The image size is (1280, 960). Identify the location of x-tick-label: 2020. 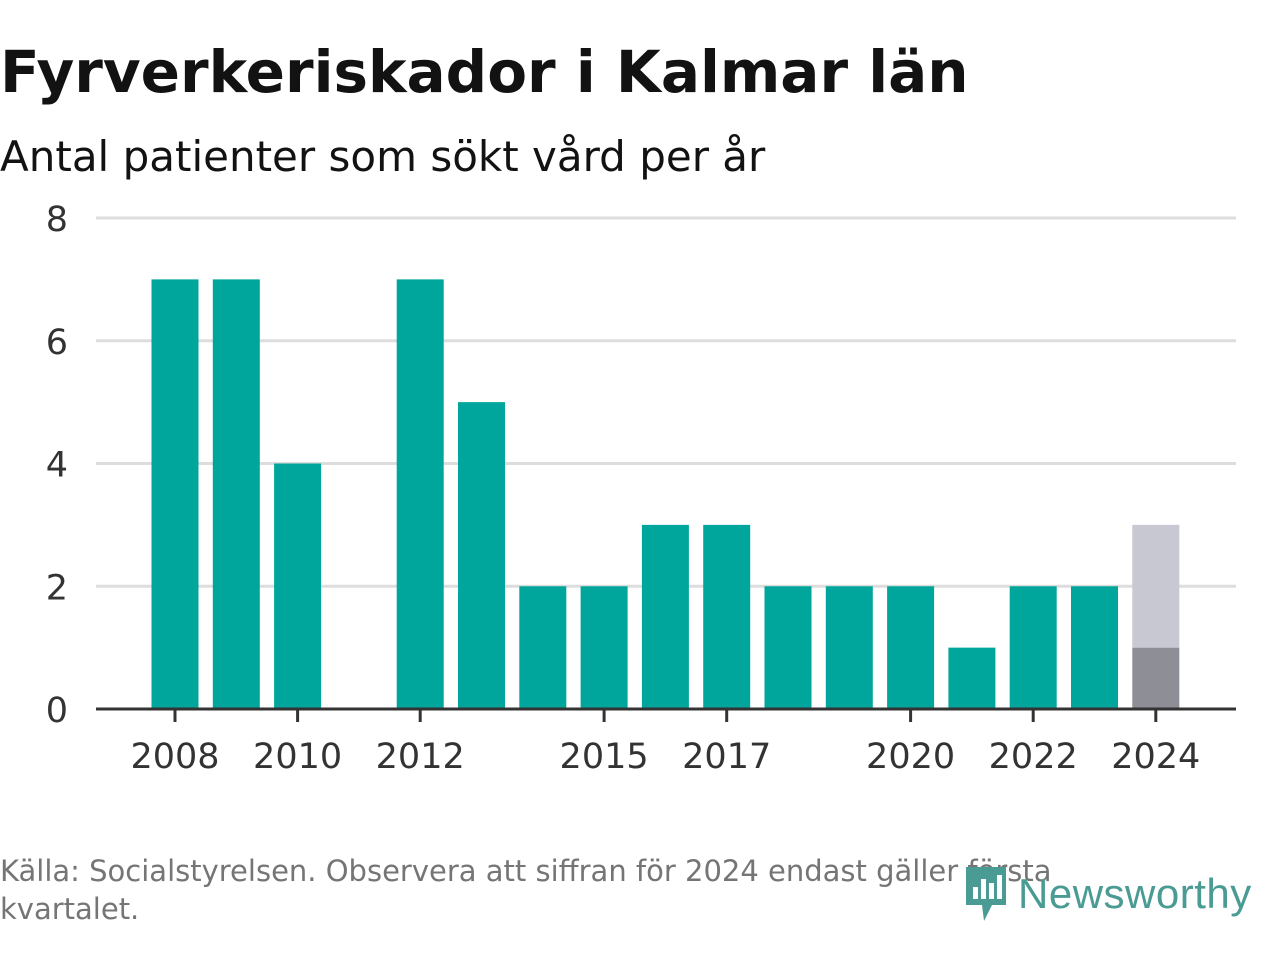
(910, 757).